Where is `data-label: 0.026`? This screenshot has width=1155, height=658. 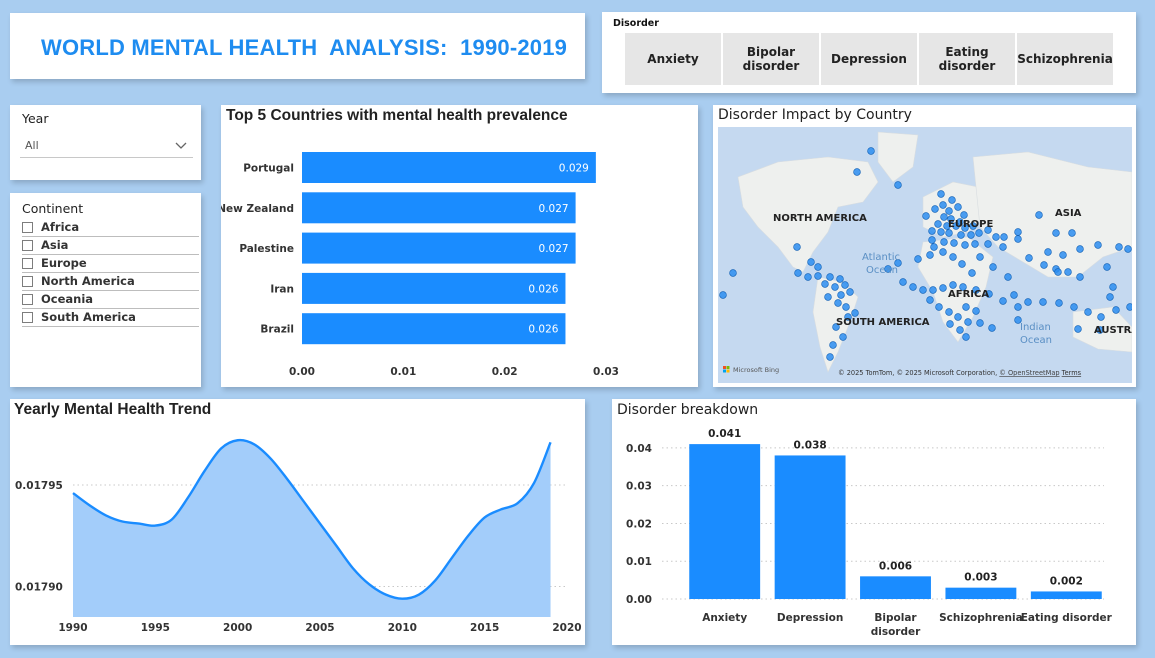
data-label: 0.026 is located at coordinates (543, 289).